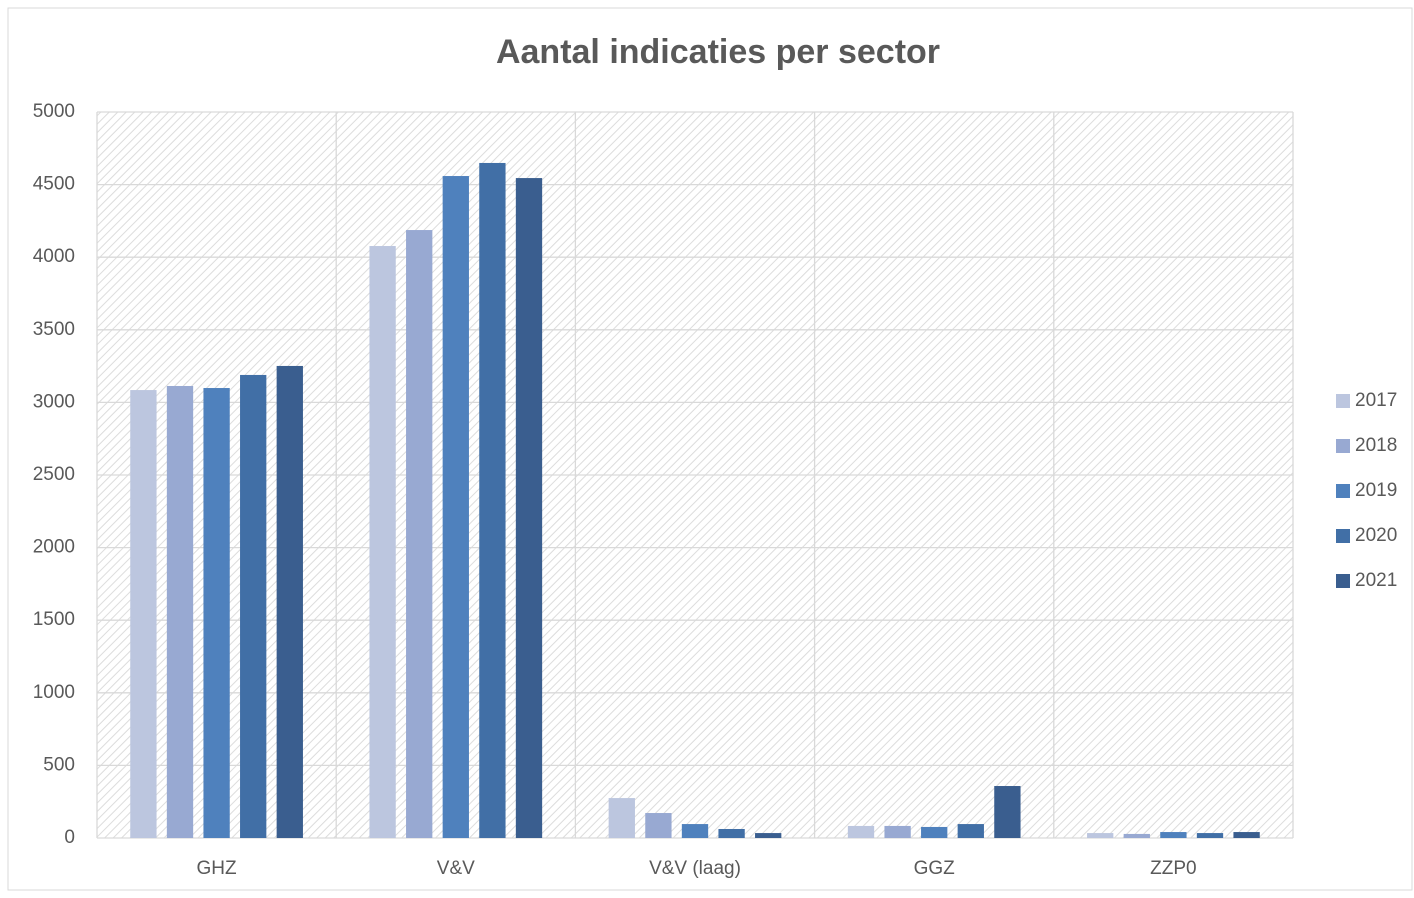 This screenshot has height=898, width=1414. I want to click on x-tick-label: ZZP0, so click(1173, 868).